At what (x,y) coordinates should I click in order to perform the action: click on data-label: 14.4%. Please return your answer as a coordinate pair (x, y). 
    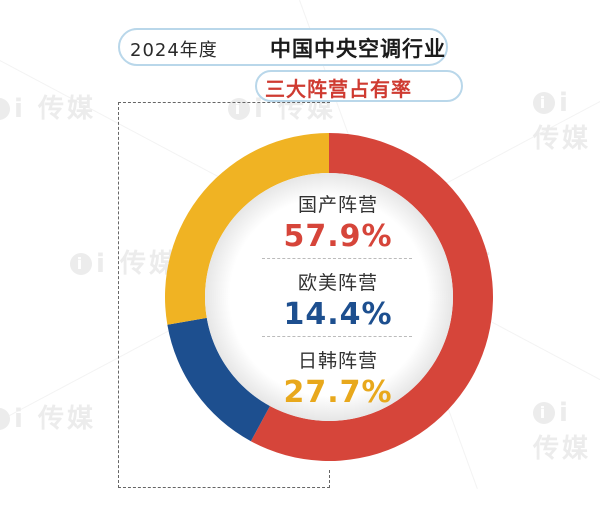
    Looking at the image, I should click on (338, 314).